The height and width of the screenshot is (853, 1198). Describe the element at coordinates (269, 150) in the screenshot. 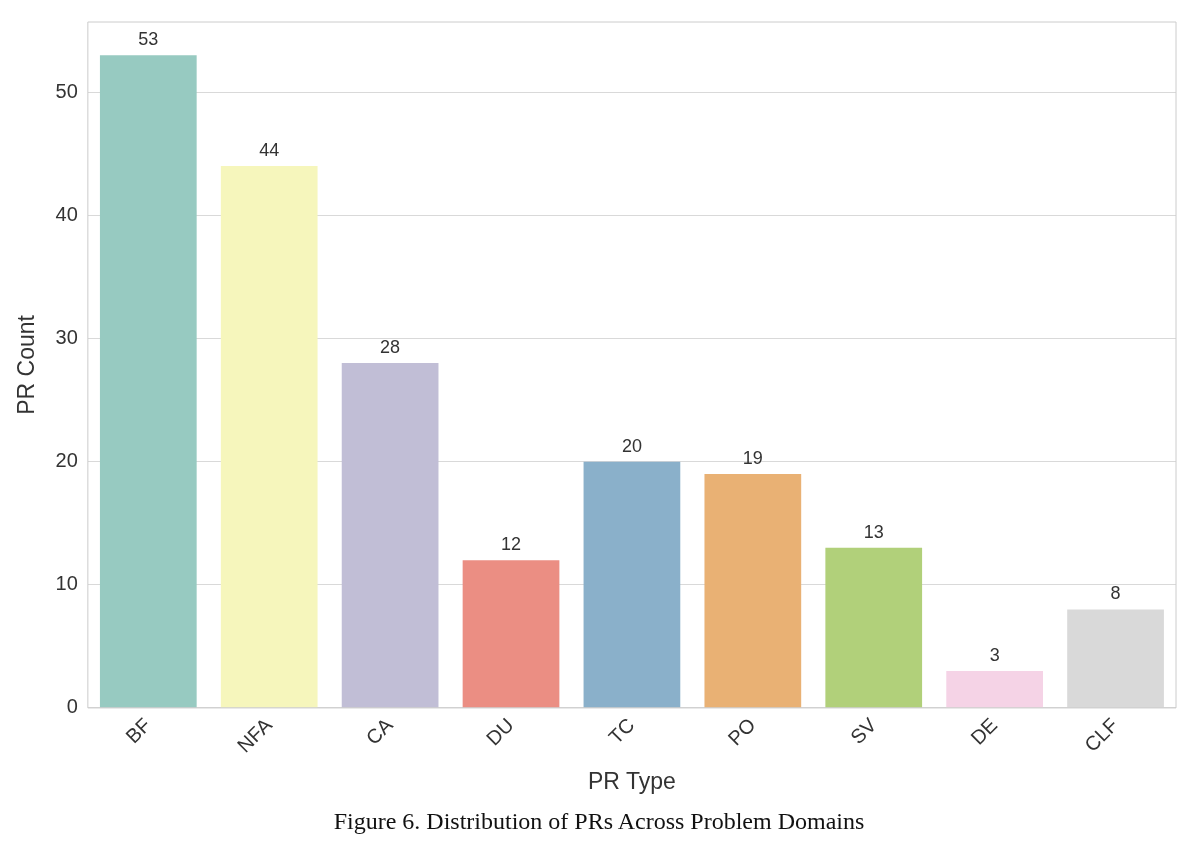

I see `data-label: 44` at that location.